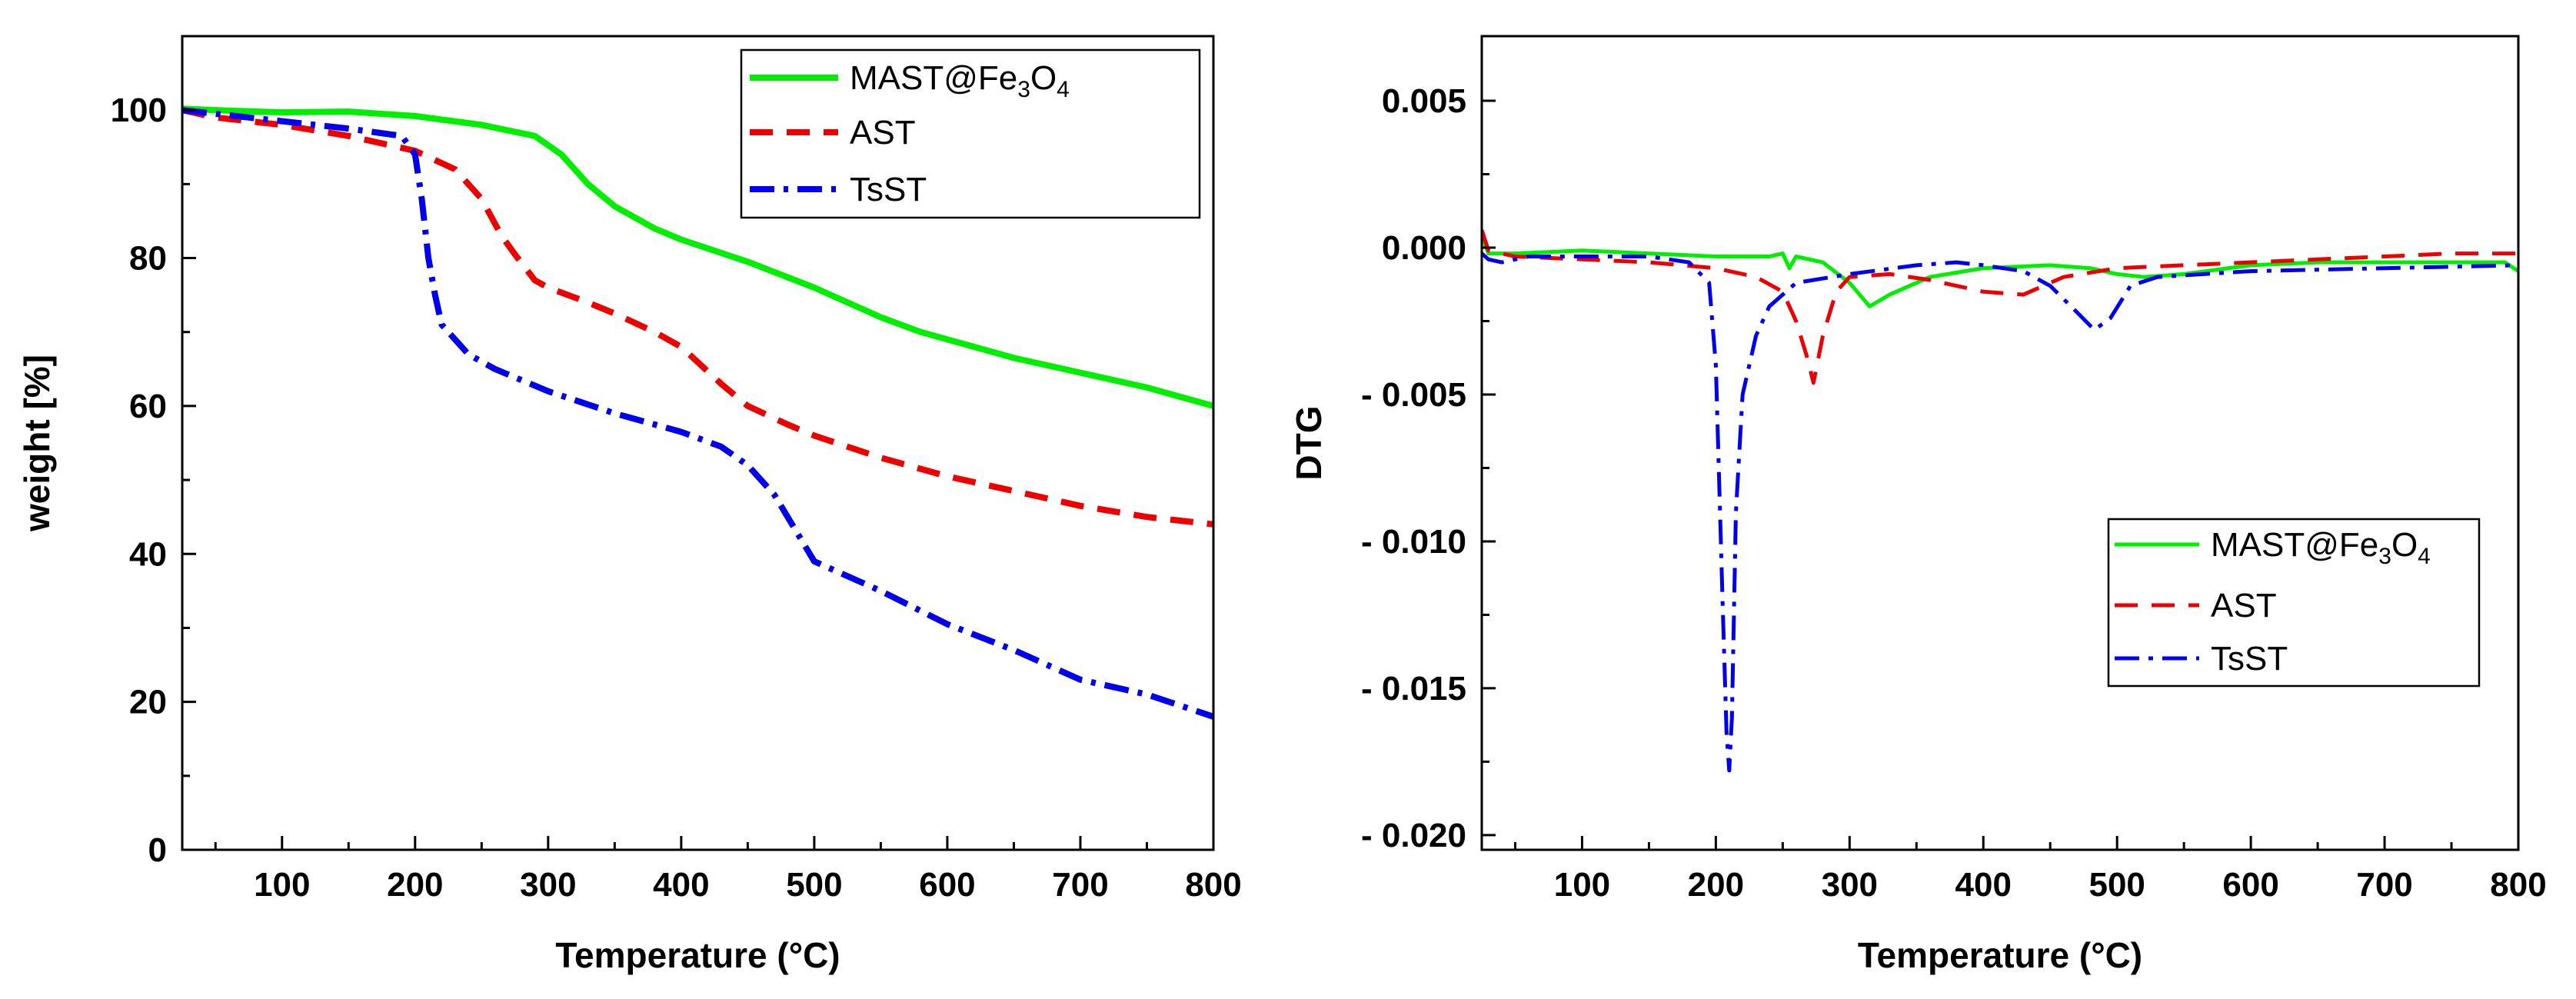  Describe the element at coordinates (1413, 395) in the screenshot. I see `chart2-y-tick-label: - 0.005` at that location.